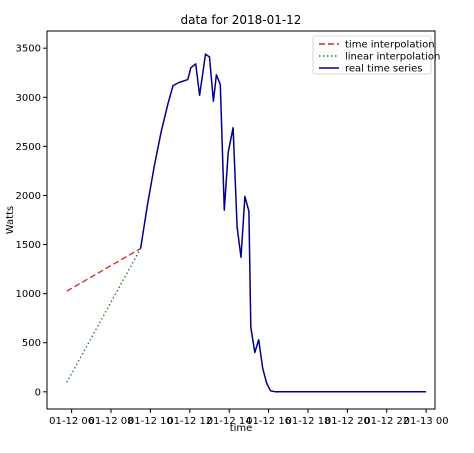 The image size is (474, 453). Describe the element at coordinates (28, 49) in the screenshot. I see `y-tick-label: 3500` at that location.